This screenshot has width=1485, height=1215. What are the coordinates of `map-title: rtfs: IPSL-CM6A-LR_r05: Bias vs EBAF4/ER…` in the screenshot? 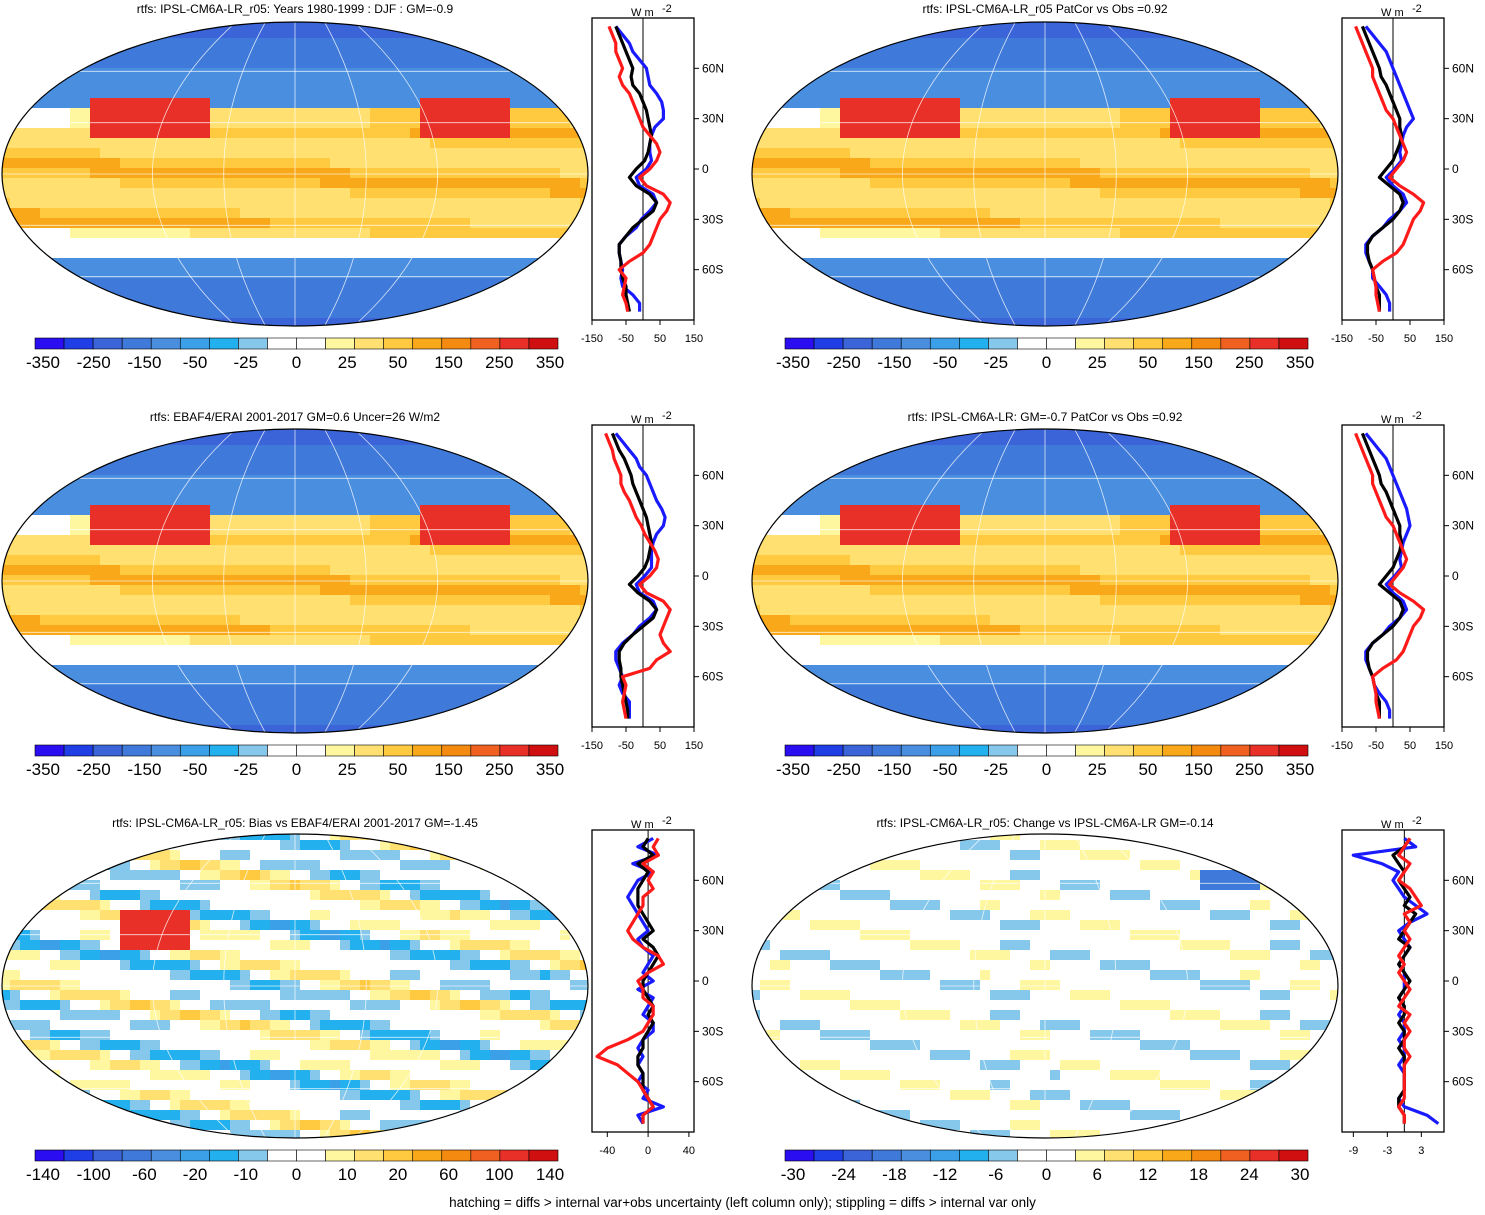 It's located at (295, 823).